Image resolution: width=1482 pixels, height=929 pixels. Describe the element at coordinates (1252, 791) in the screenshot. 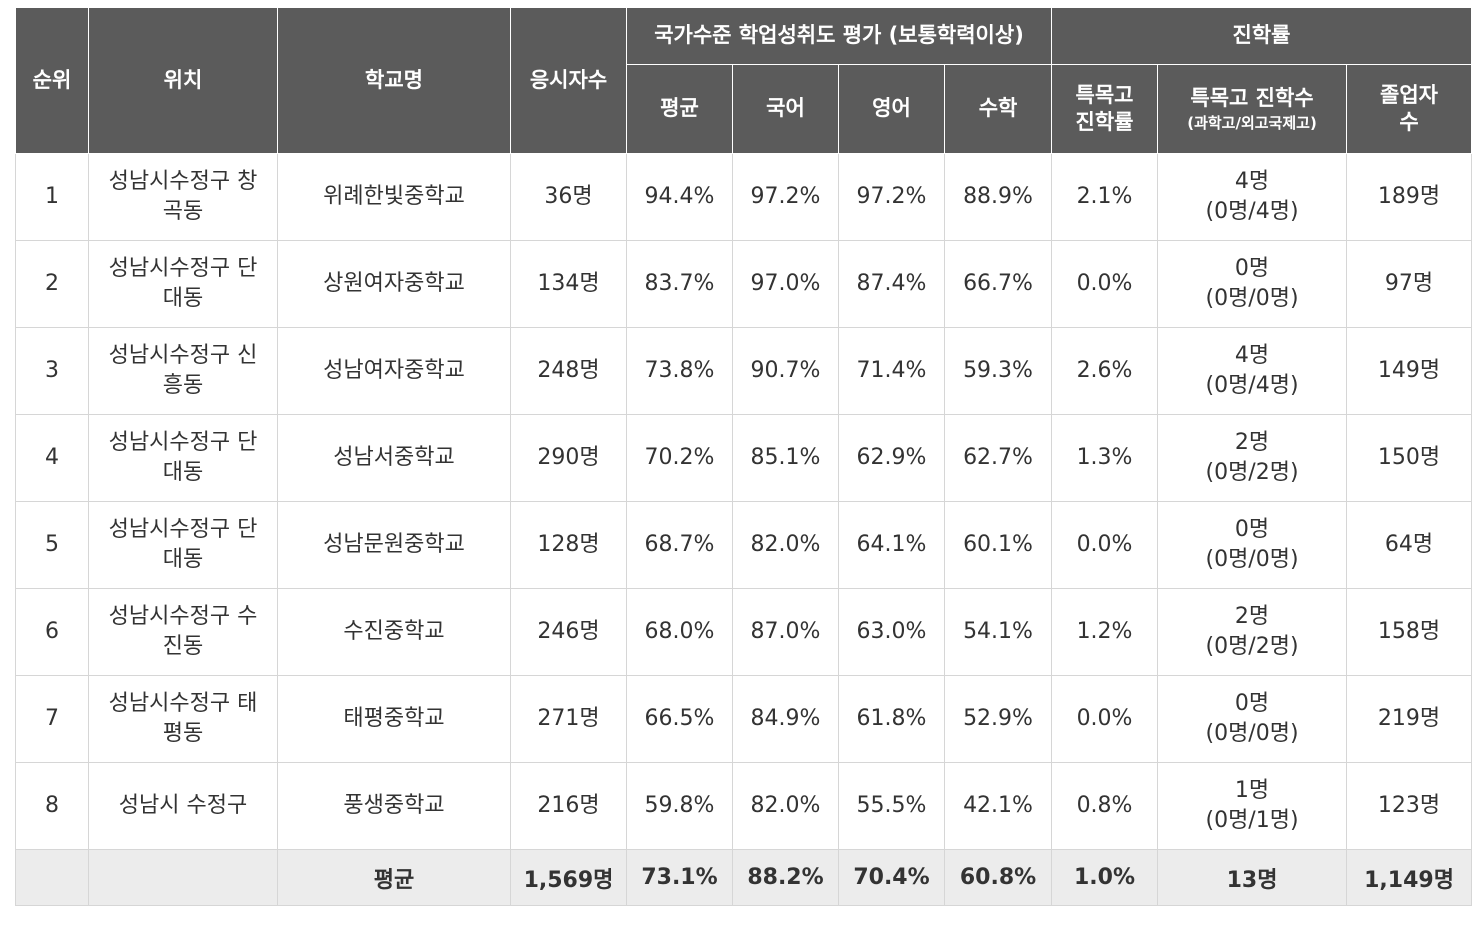

I see `cell-special-count-line1: 1명` at that location.